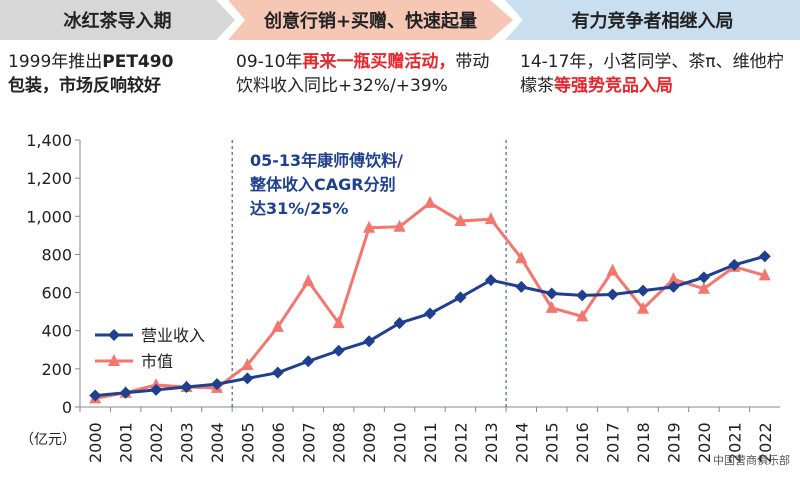 This screenshot has height=480, width=800. I want to click on annotation-line-1: 05-13年康师傅饮料/, so click(326, 160).